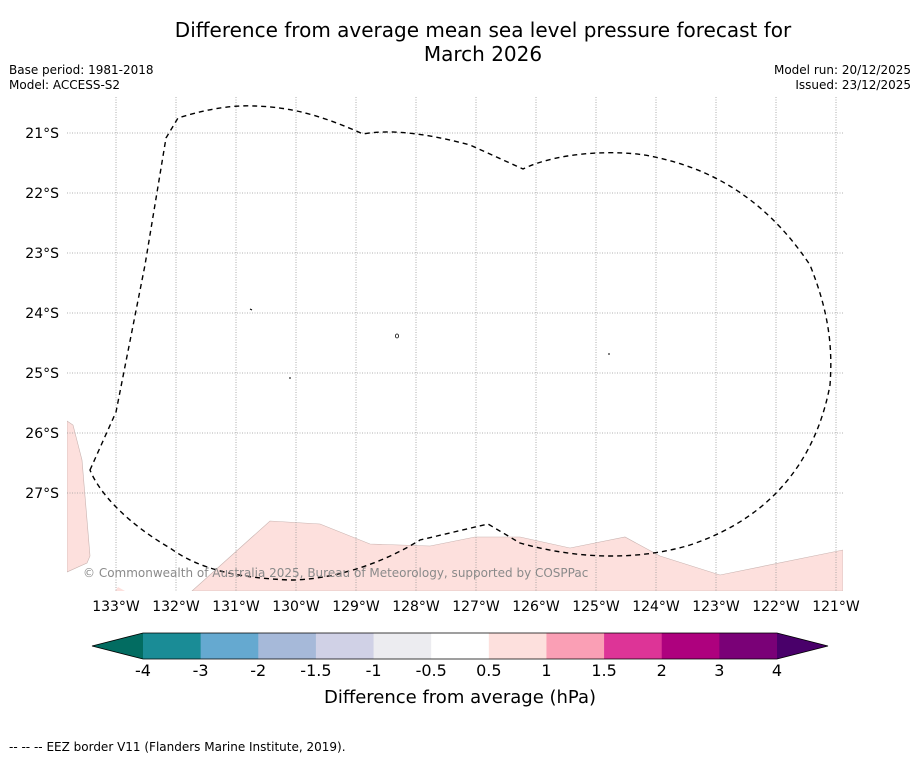 This screenshot has width=919, height=758. Describe the element at coordinates (42, 374) in the screenshot. I see `lat-label: 25°S` at that location.